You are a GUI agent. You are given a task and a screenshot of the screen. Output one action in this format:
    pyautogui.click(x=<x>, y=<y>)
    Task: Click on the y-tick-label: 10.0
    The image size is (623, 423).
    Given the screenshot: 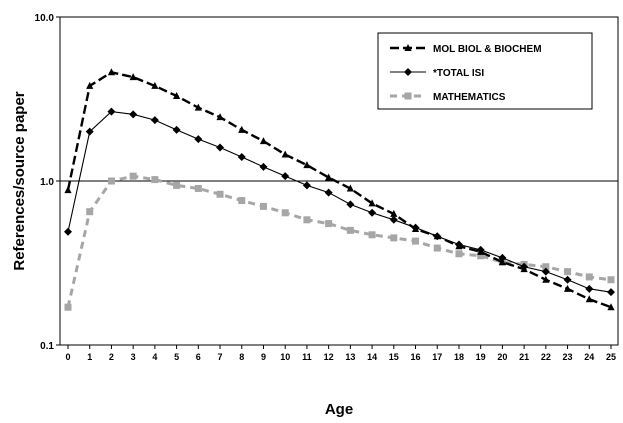 What is the action you would take?
    pyautogui.click(x=45, y=18)
    